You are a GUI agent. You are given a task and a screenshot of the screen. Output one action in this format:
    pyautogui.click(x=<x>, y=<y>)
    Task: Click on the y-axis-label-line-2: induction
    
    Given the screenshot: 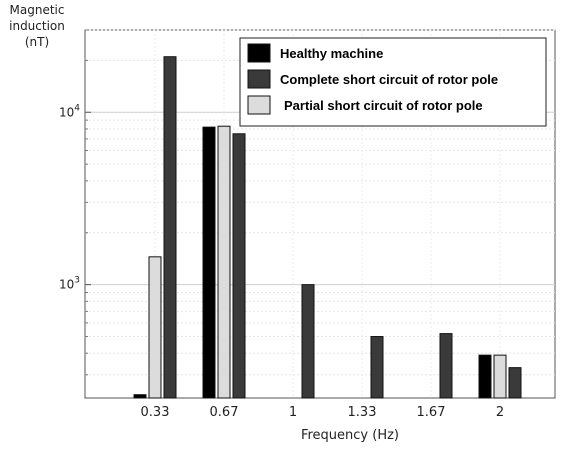 What is the action you would take?
    pyautogui.click(x=37, y=26)
    